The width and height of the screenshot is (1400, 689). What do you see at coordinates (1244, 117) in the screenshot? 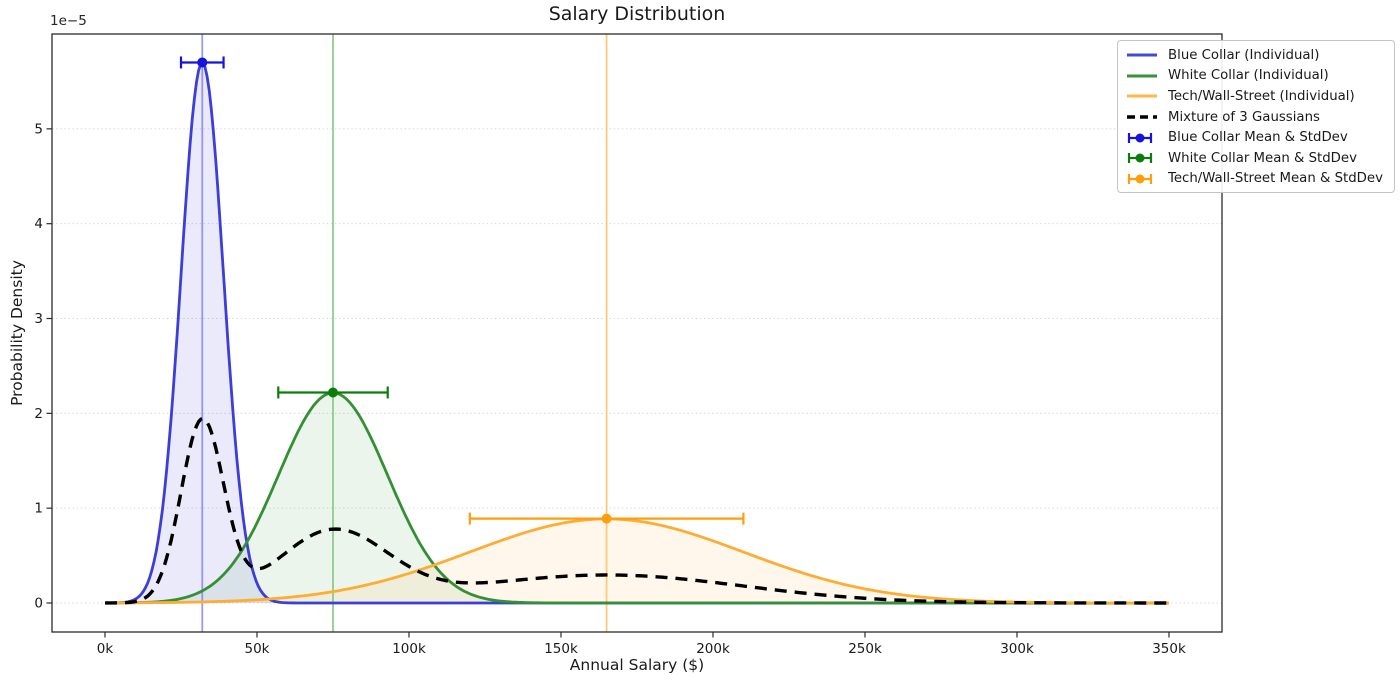
I see `legend-item-label: Mixture of 3 Gaussians` at bounding box center [1244, 117].